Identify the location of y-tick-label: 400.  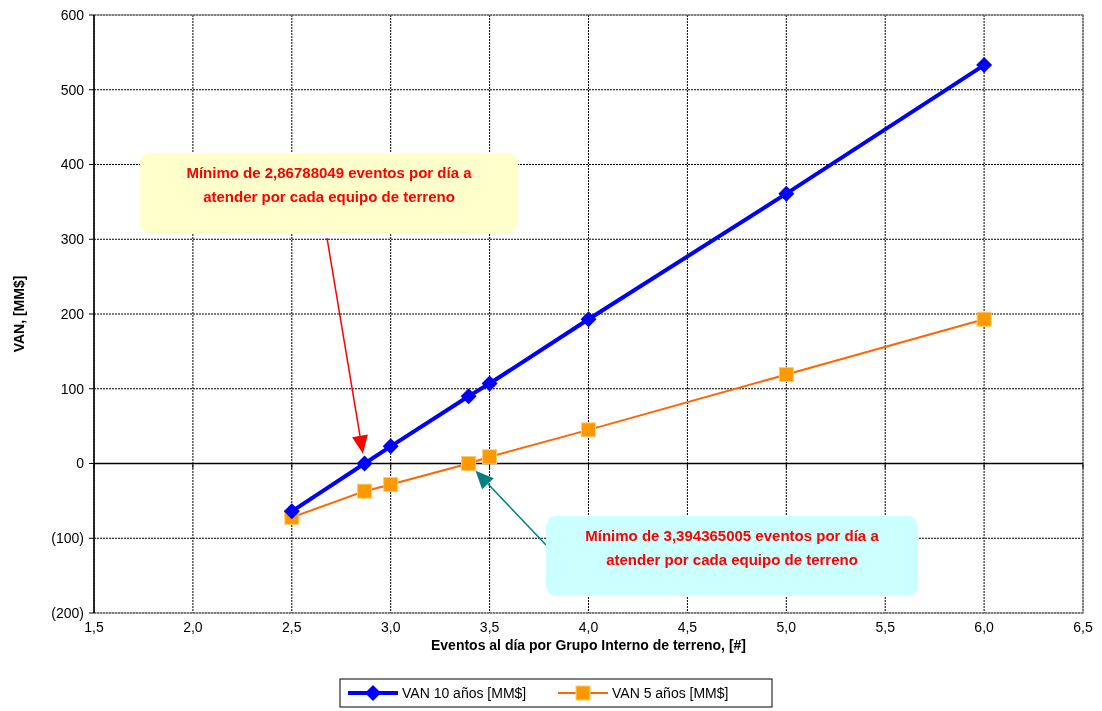
(72, 164).